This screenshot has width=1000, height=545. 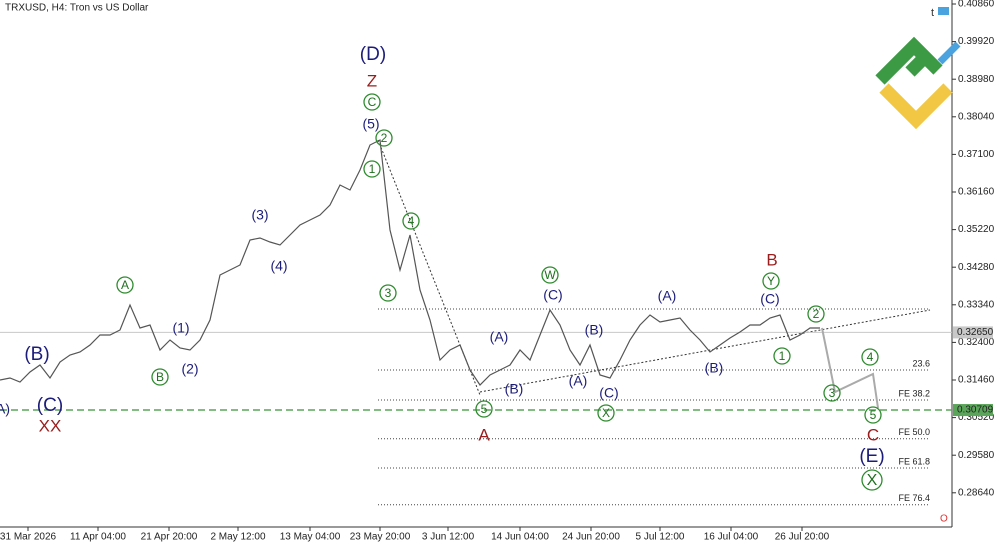 What do you see at coordinates (520, 537) in the screenshot?
I see `x-tick-label: 14 Jun 04:00` at bounding box center [520, 537].